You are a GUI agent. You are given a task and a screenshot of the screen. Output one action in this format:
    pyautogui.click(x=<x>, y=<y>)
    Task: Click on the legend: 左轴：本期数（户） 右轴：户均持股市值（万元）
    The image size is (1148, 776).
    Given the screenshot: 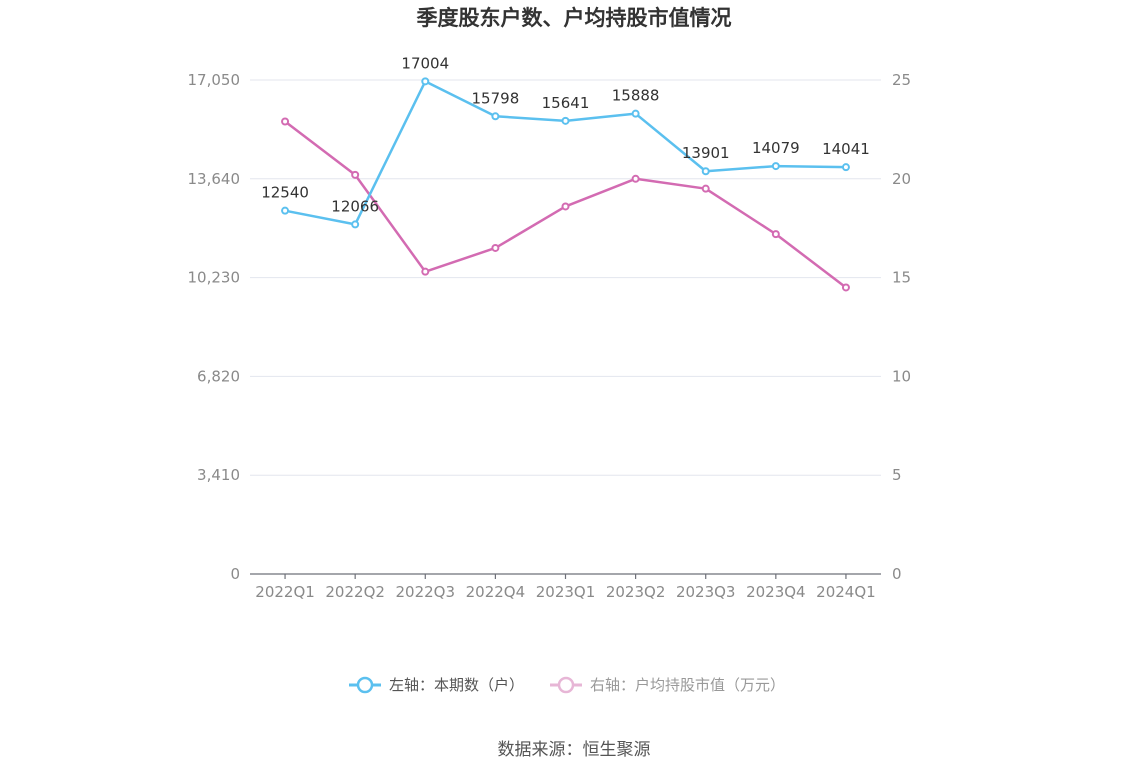 What is the action you would take?
    pyautogui.click(x=567, y=685)
    